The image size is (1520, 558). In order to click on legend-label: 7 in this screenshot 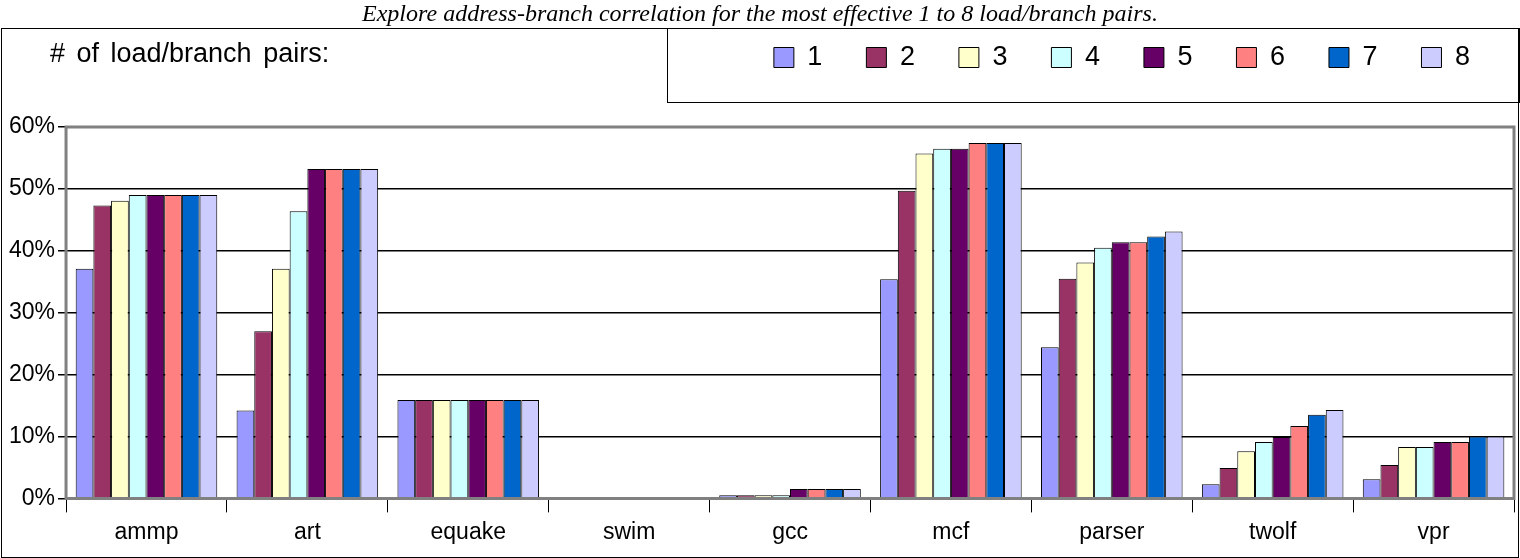, I will do `click(1370, 55)`.